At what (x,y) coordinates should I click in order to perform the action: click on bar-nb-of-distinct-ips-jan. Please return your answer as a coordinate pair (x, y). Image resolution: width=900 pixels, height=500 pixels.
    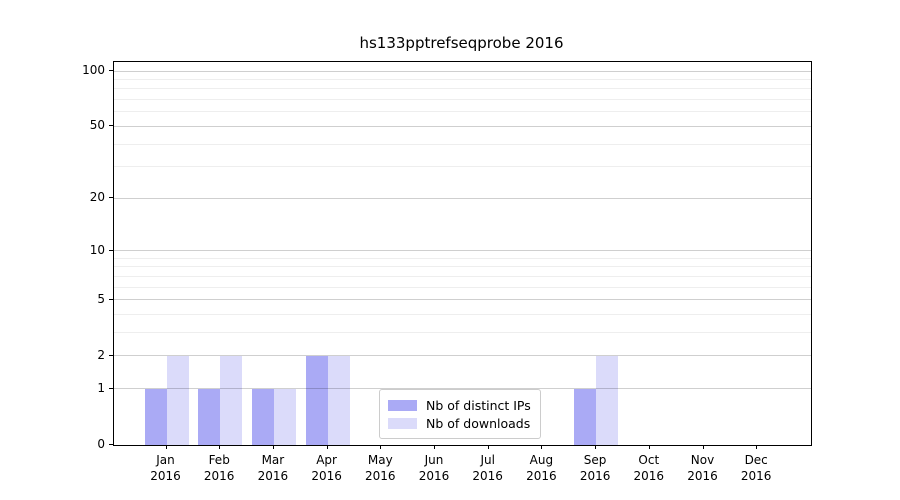
    Looking at the image, I should click on (155, 416).